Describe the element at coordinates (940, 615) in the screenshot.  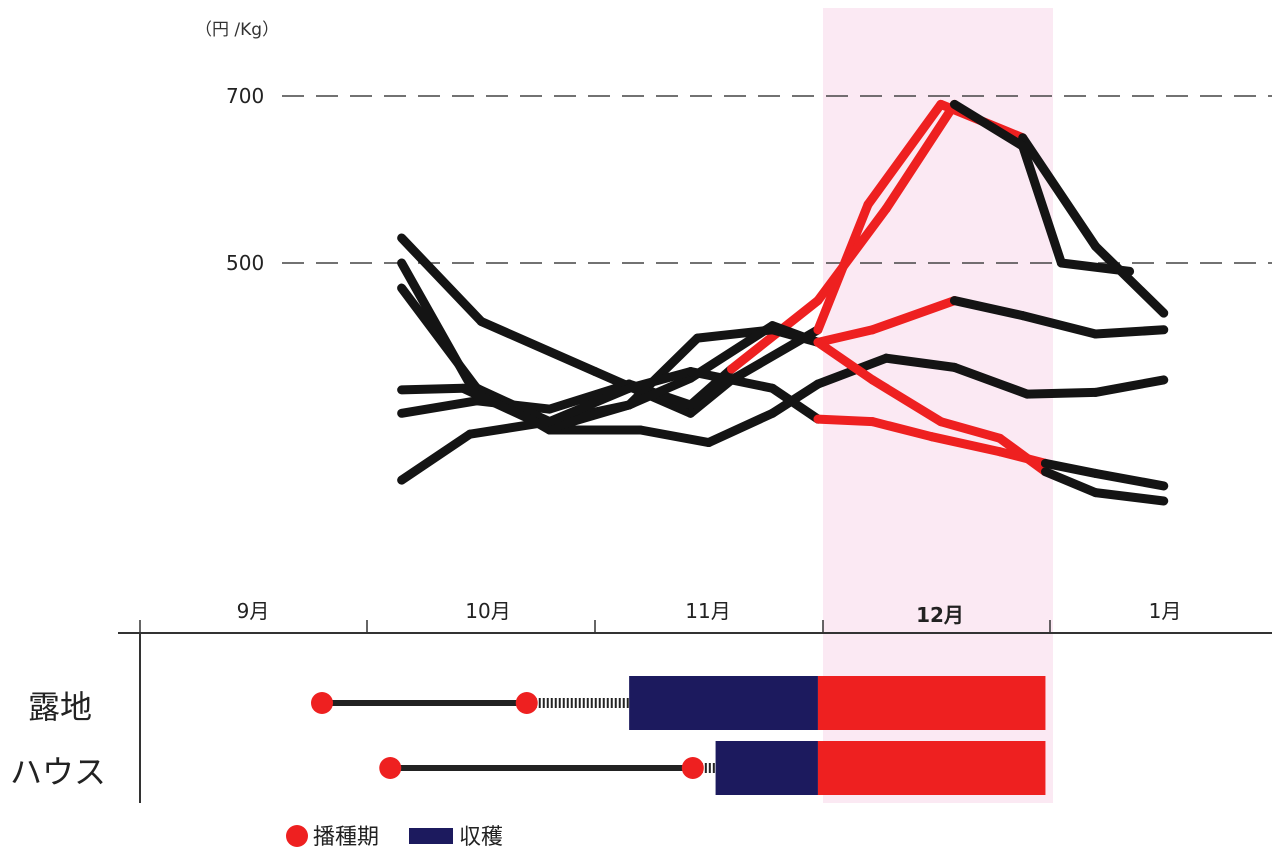
I see `month-label-dec: 12月` at that location.